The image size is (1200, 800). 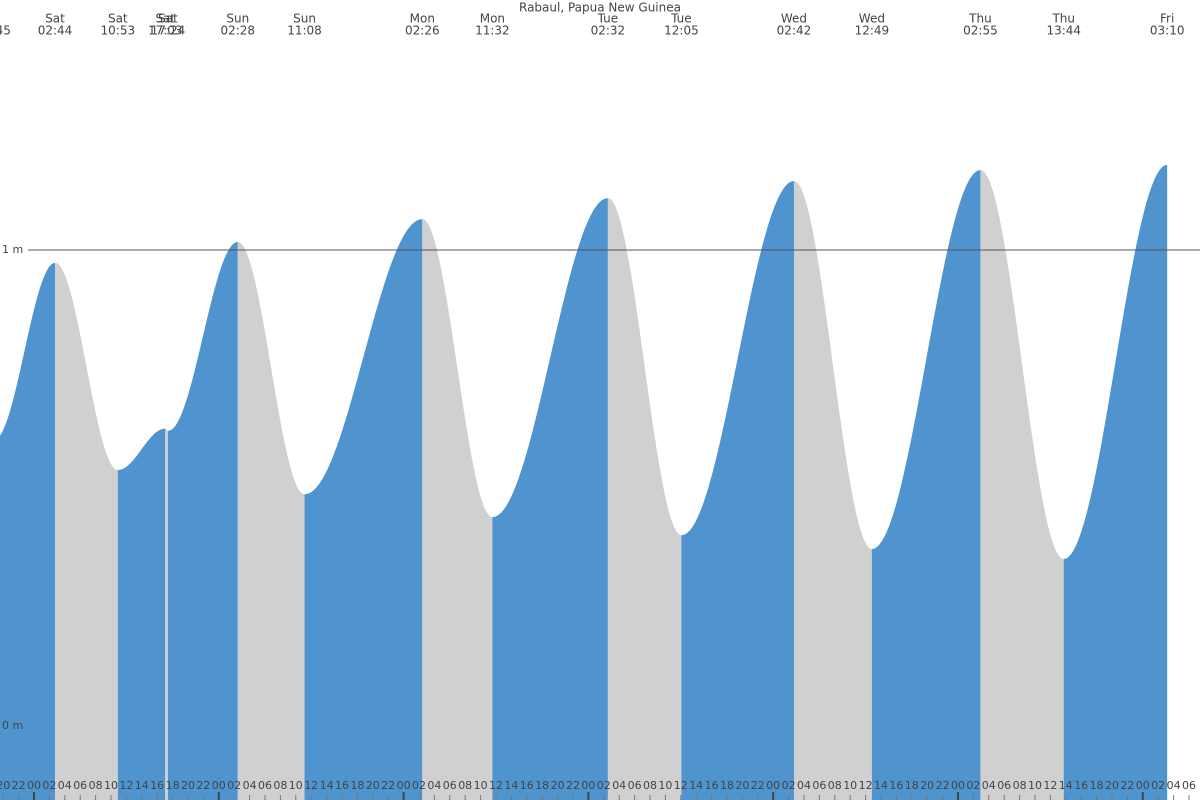 What do you see at coordinates (608, 31) in the screenshot?
I see `event-time: 02:32` at bounding box center [608, 31].